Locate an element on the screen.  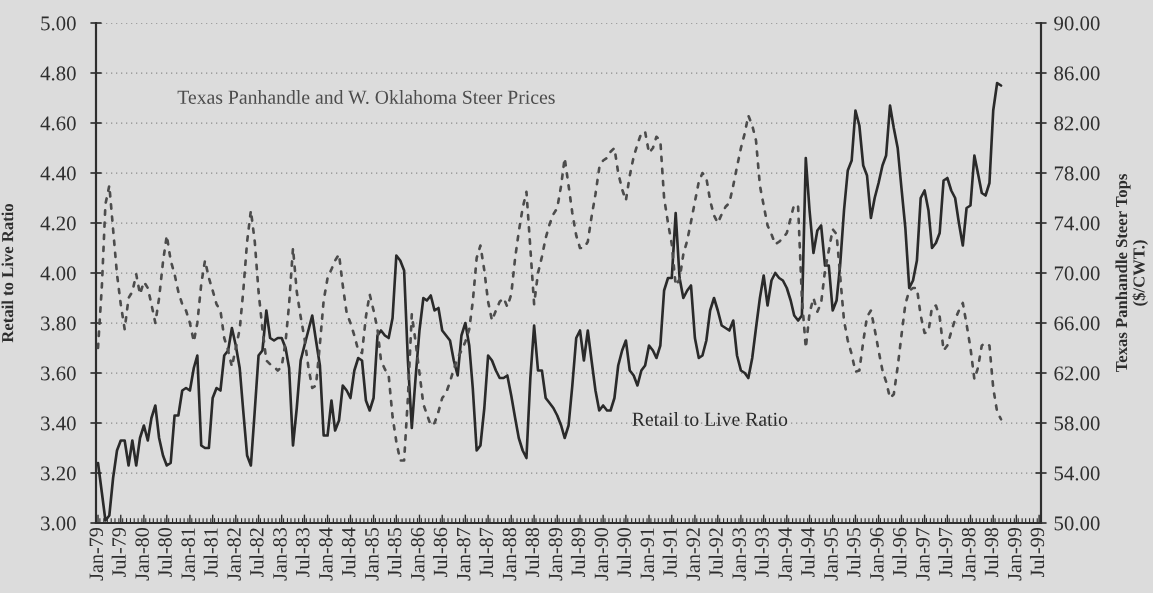
text: Texas Panhandle and W. Oklahoma Steer Prices is located at coordinates (366, 97).